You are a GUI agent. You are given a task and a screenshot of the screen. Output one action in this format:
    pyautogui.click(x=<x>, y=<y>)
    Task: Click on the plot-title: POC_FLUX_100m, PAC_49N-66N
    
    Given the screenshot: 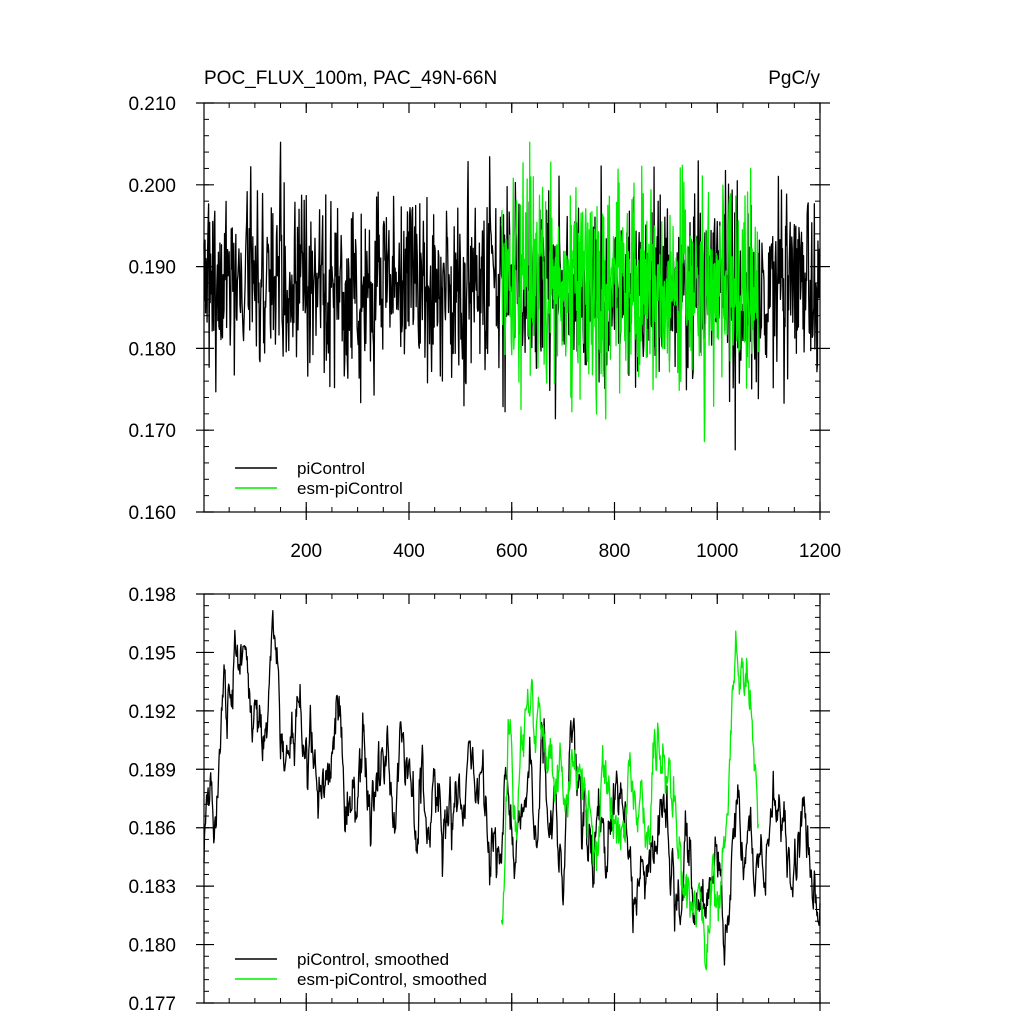 What is the action you would take?
    pyautogui.click(x=350, y=78)
    